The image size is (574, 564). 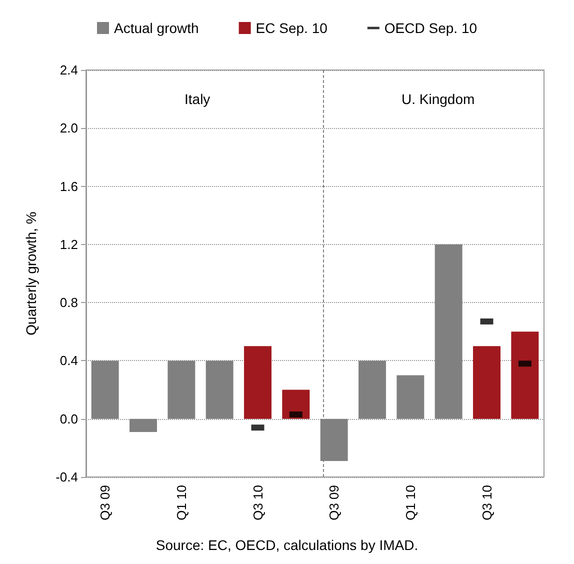 What do you see at coordinates (69, 302) in the screenshot?
I see `y-tick-label: 0.8` at bounding box center [69, 302].